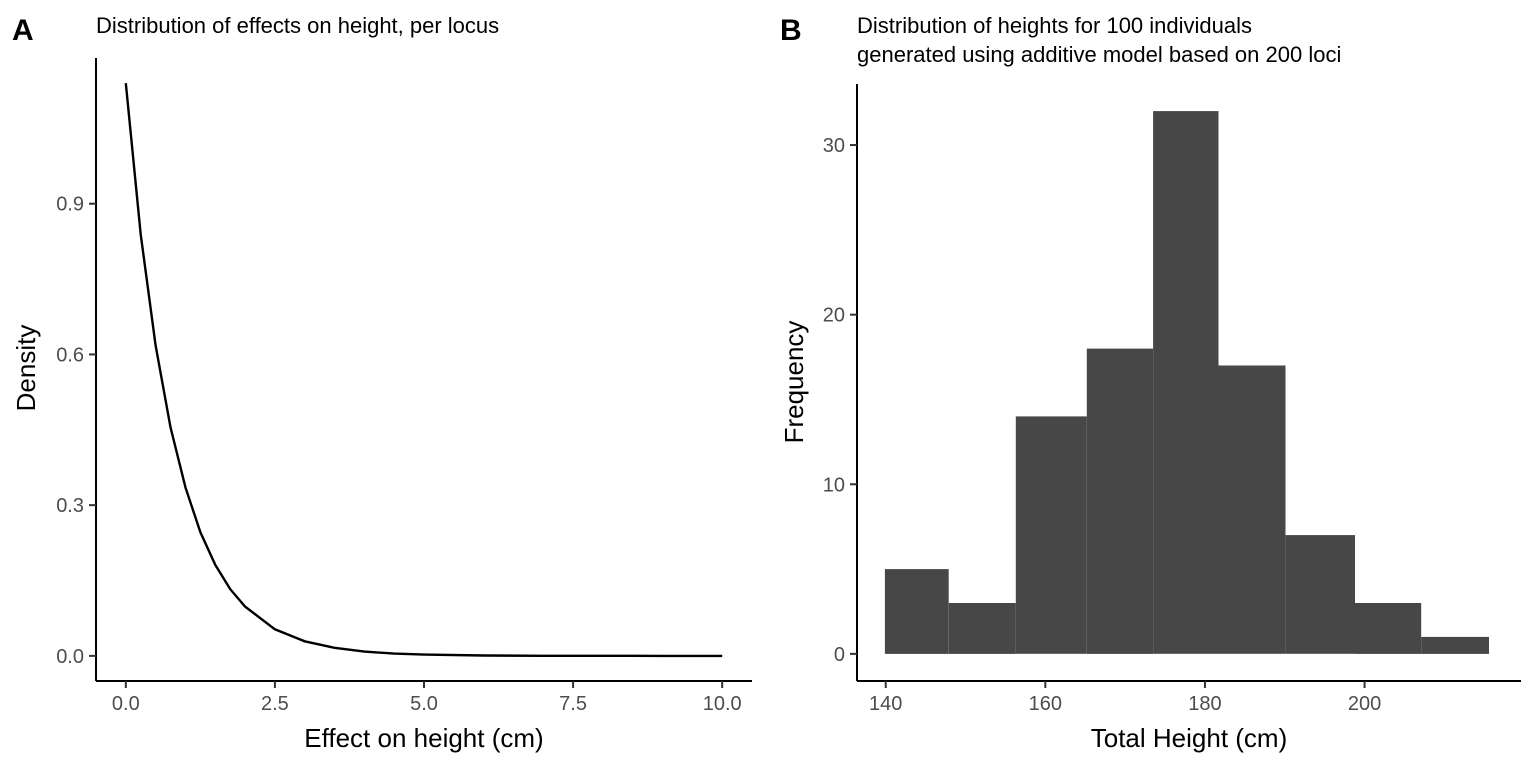 The width and height of the screenshot is (1536, 768). What do you see at coordinates (1204, 704) in the screenshot?
I see `panel-b-x-tick-label: 180` at bounding box center [1204, 704].